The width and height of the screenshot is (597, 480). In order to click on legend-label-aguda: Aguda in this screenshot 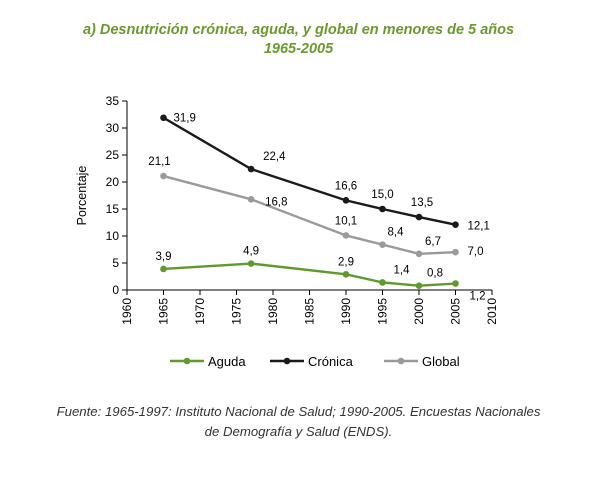, I will do `click(227, 361)`.